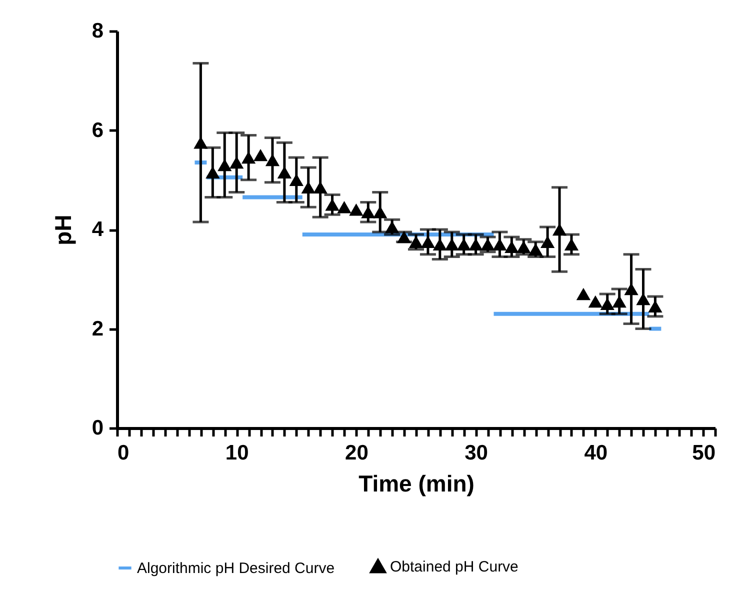 Image resolution: width=735 pixels, height=593 pixels. What do you see at coordinates (98, 130) in the screenshot?
I see `y-tick-label: 6` at bounding box center [98, 130].